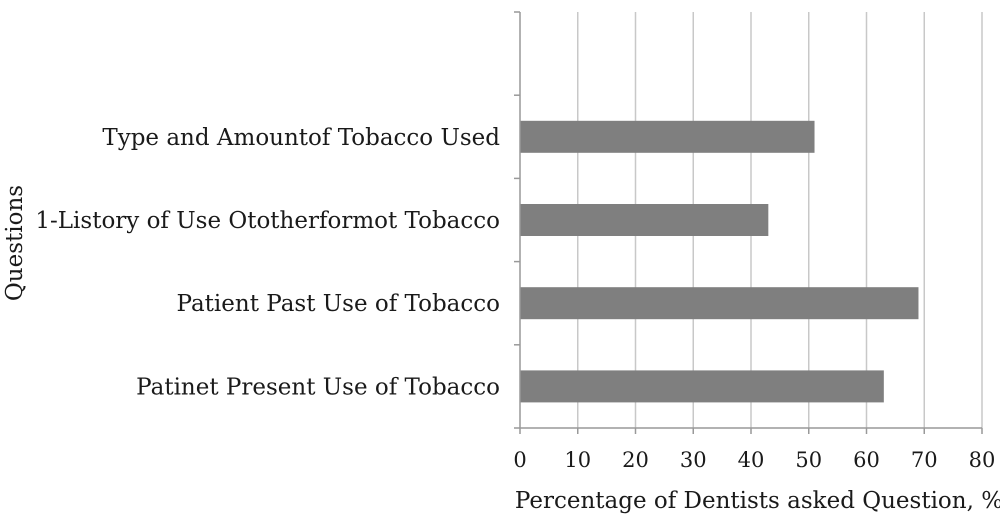 The width and height of the screenshot is (1000, 517). Describe the element at coordinates (635, 460) in the screenshot. I see `x-tick-label: 20` at that location.